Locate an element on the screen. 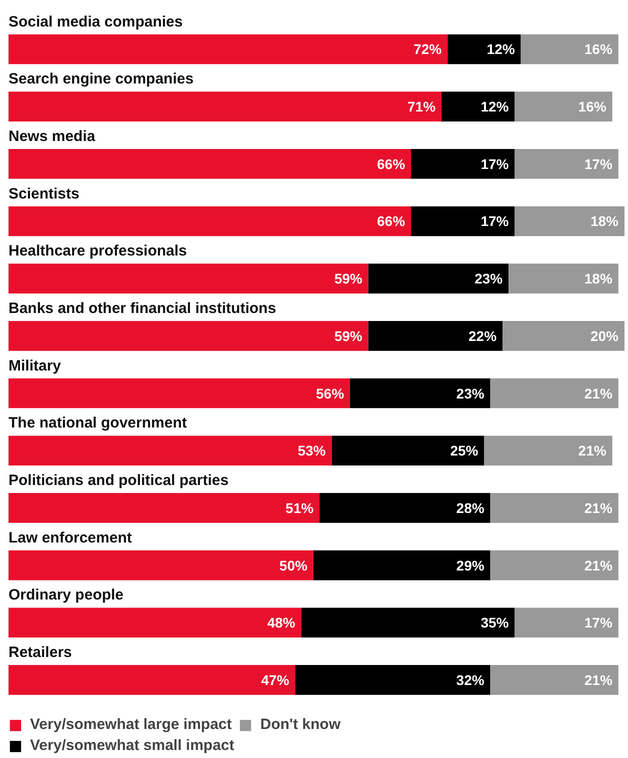  data-label: 28% is located at coordinates (470, 508).